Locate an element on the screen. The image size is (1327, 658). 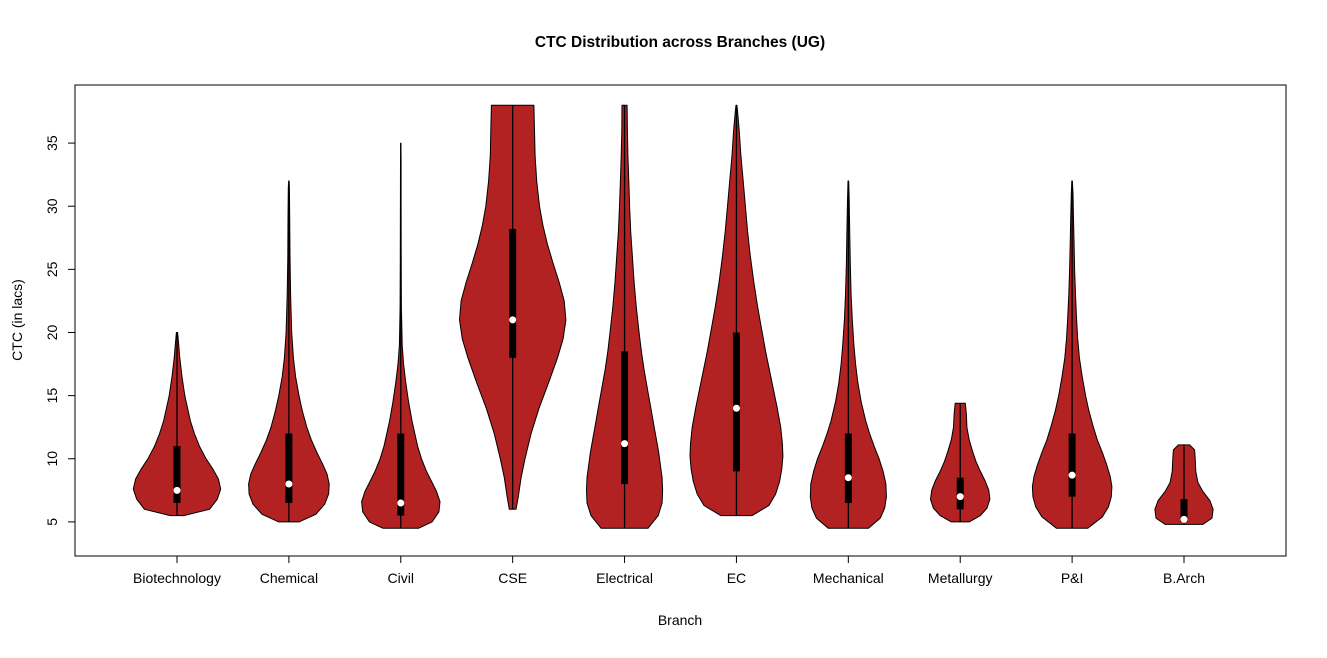
y-tick-label: 10 is located at coordinates (52, 459).